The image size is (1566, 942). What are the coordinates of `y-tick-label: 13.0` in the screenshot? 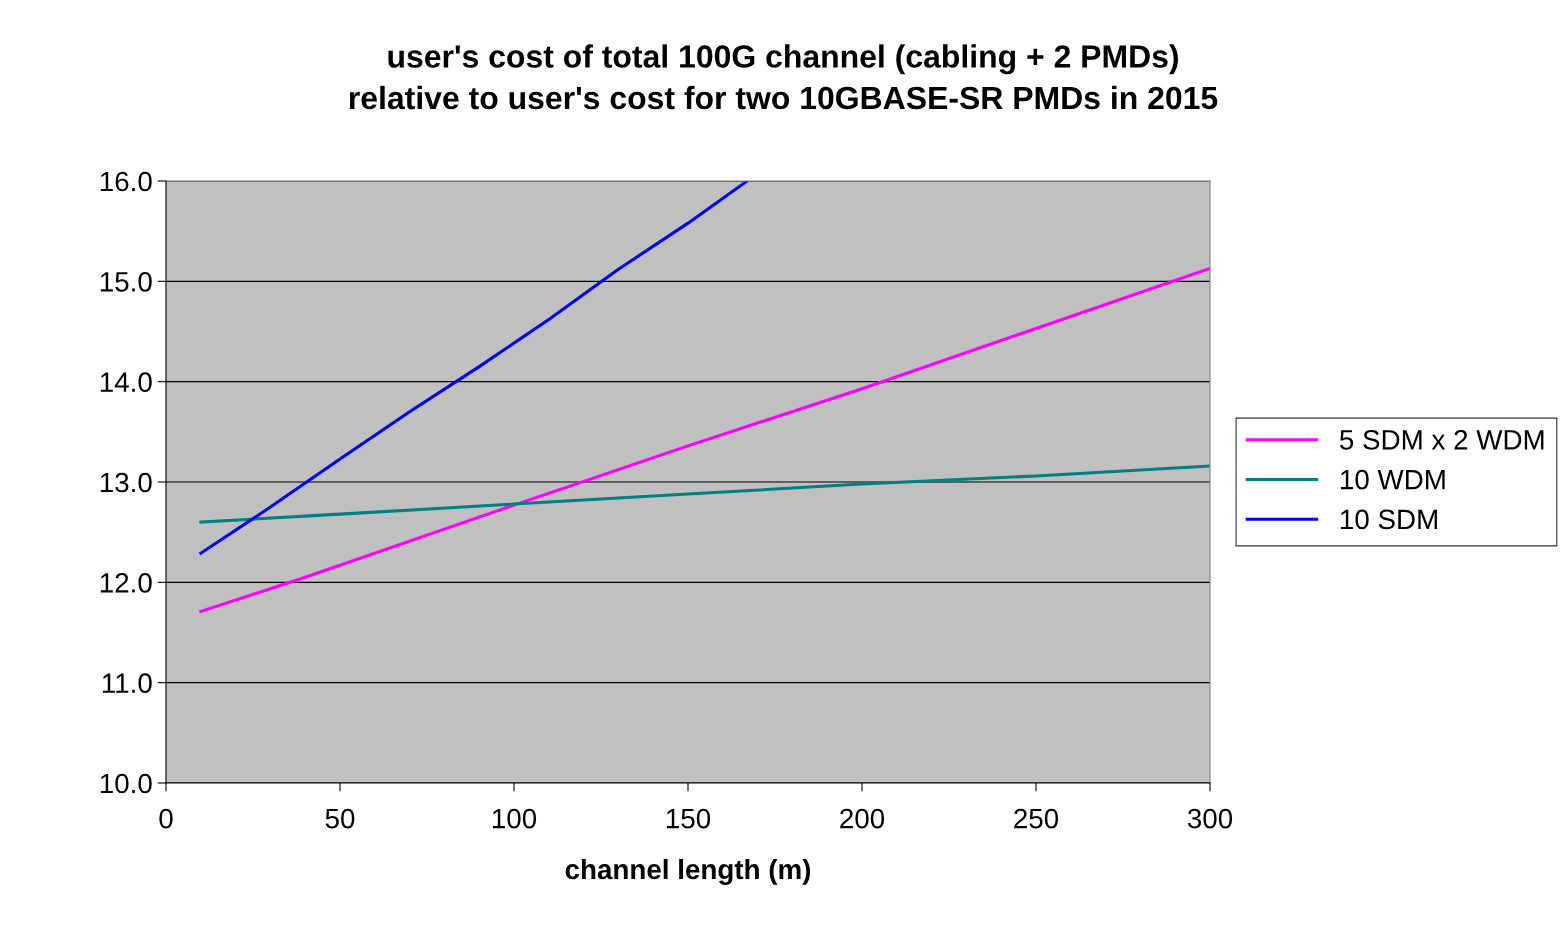 It's located at (126, 482).